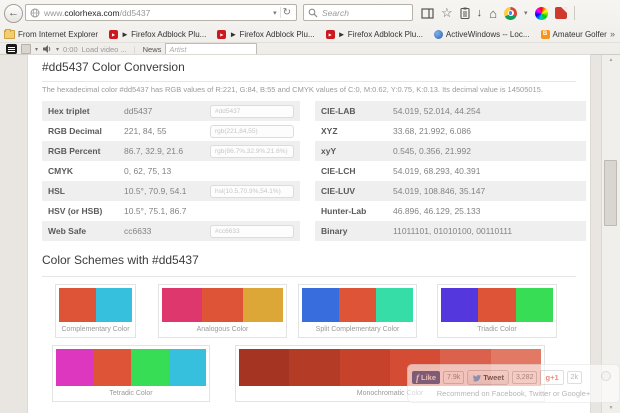 The image size is (620, 413). Describe the element at coordinates (524, 377) in the screenshot. I see `tweet-count: 3,282` at that location.